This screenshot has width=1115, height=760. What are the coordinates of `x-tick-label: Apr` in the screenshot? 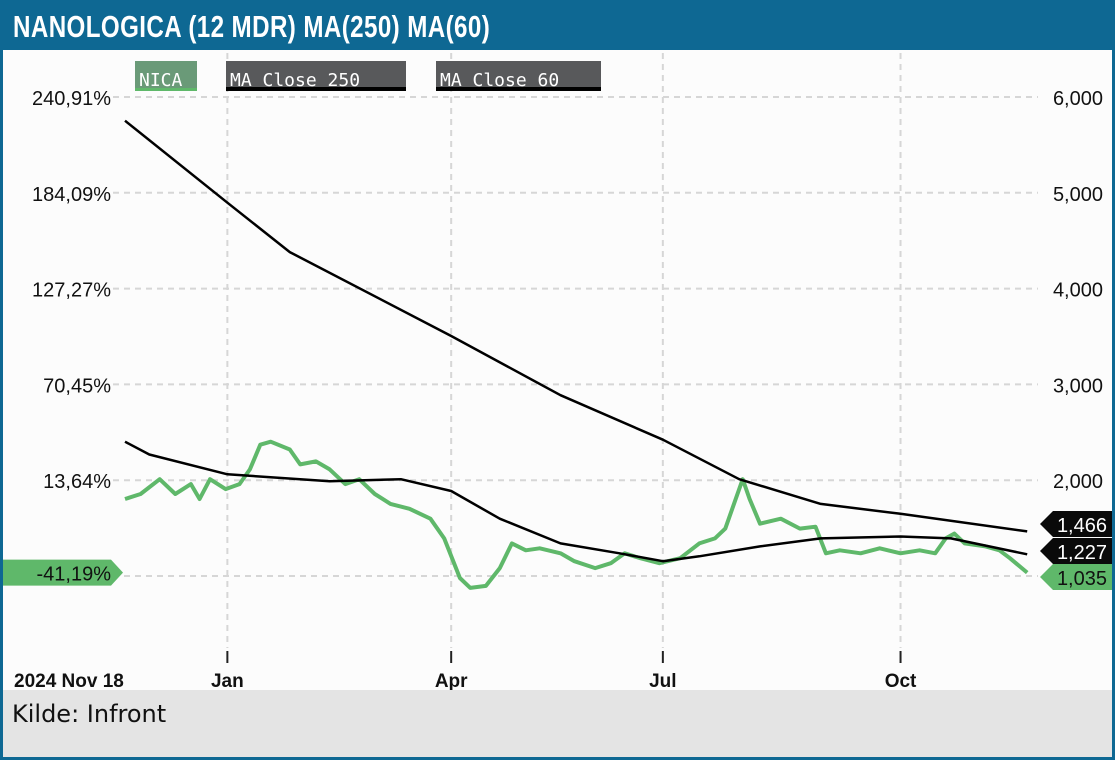 It's located at (451, 680).